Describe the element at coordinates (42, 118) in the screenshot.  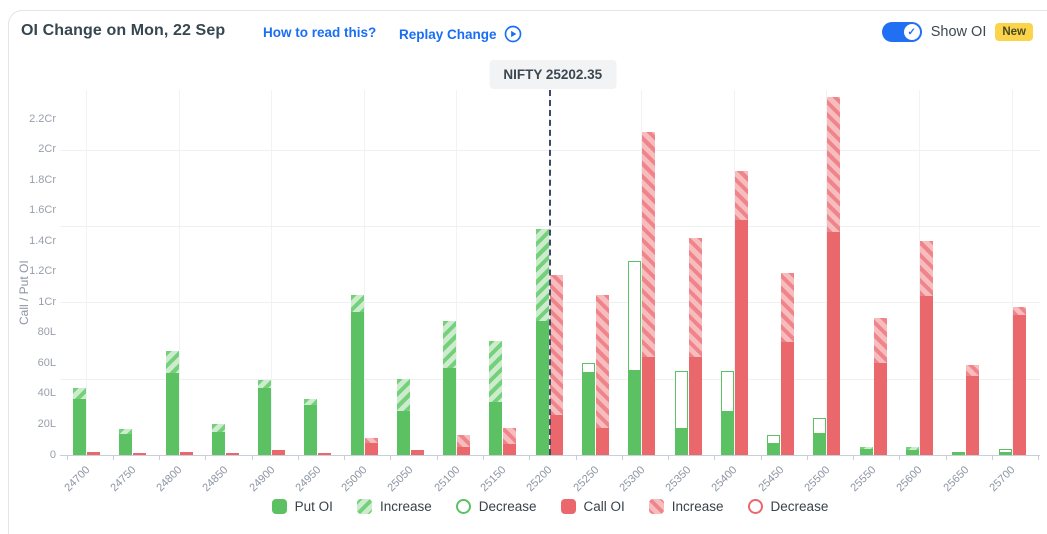
I see `y-tick-label: 2.2Cr` at that location.